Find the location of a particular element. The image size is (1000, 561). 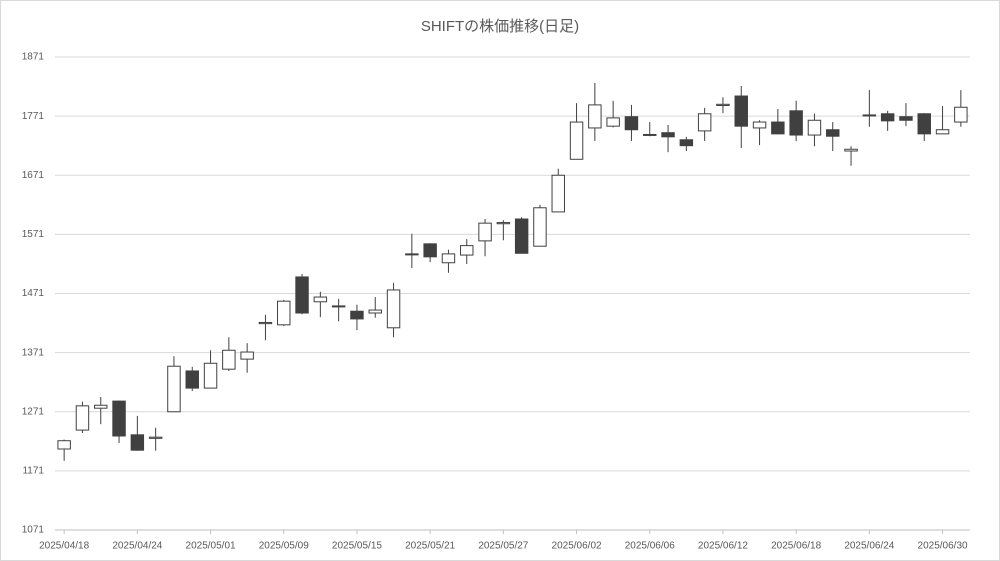

x-tick-label: 2025/05/27 is located at coordinates (503, 546).